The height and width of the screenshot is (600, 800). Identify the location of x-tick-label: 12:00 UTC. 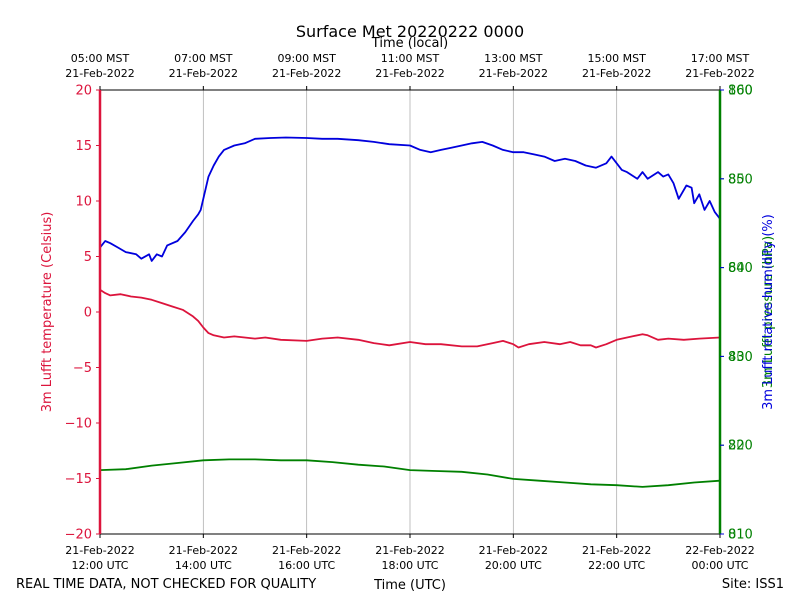
(99, 565).